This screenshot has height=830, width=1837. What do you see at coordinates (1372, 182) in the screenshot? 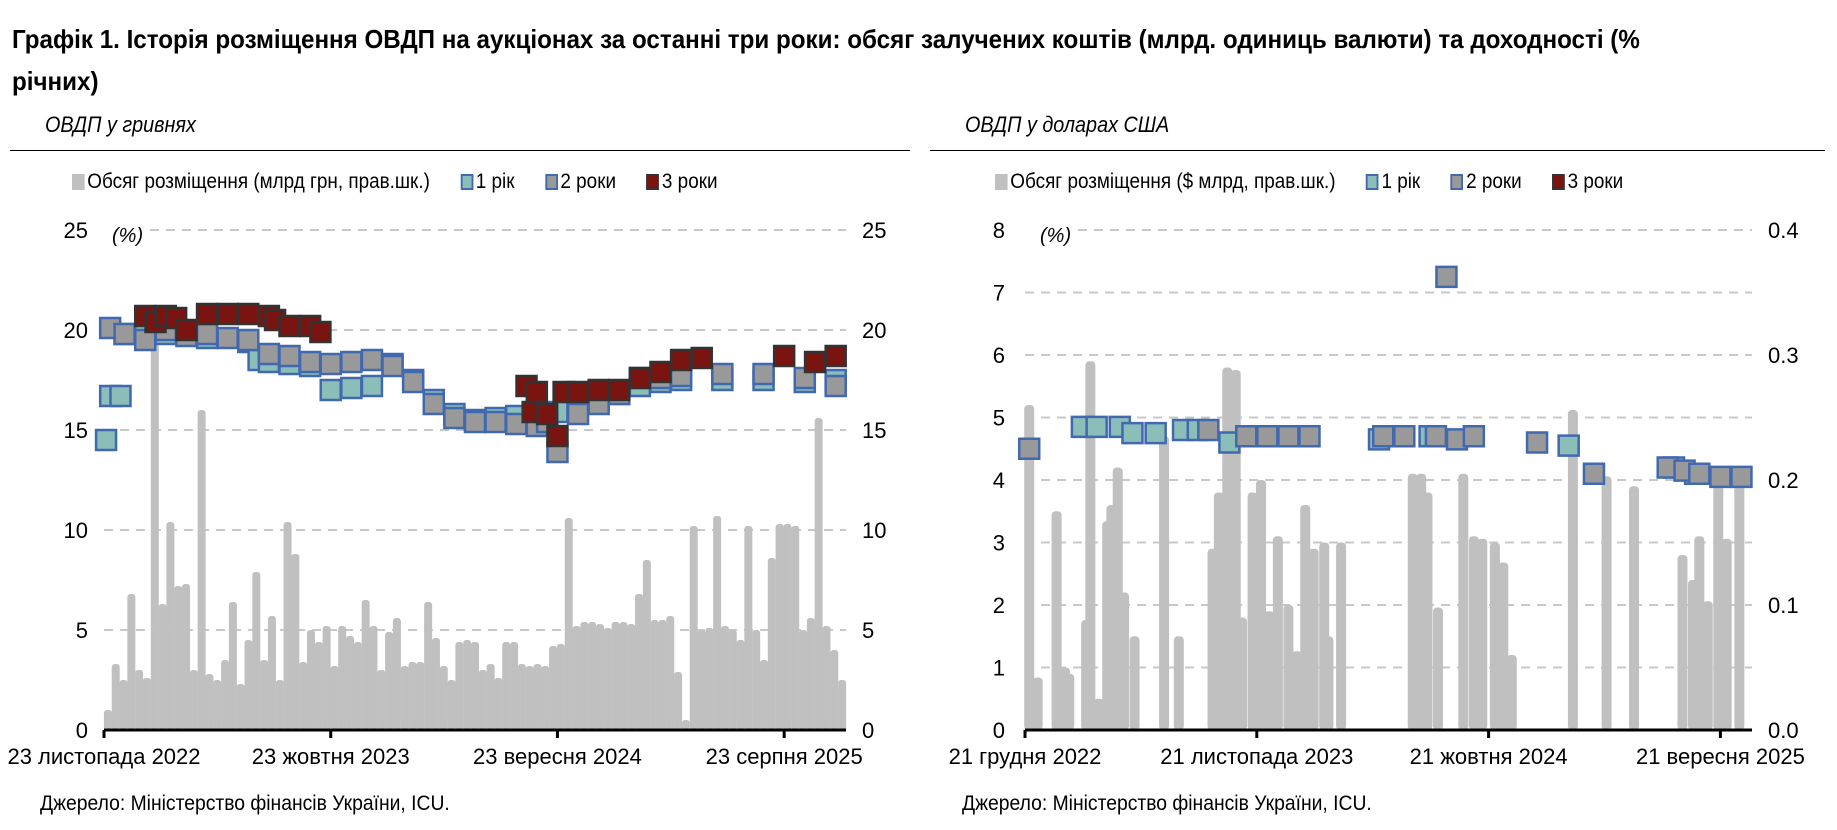
I see `legend-swatch-1y` at bounding box center [1372, 182].